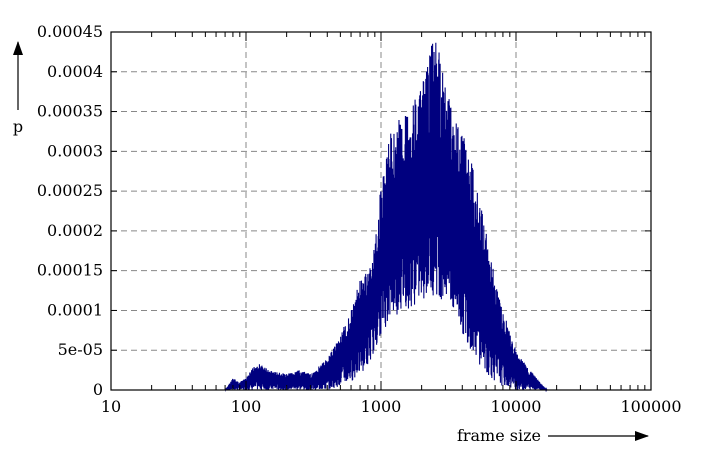 This screenshot has width=703, height=460. I want to click on y-tick-label: 5e-05, so click(80, 349).